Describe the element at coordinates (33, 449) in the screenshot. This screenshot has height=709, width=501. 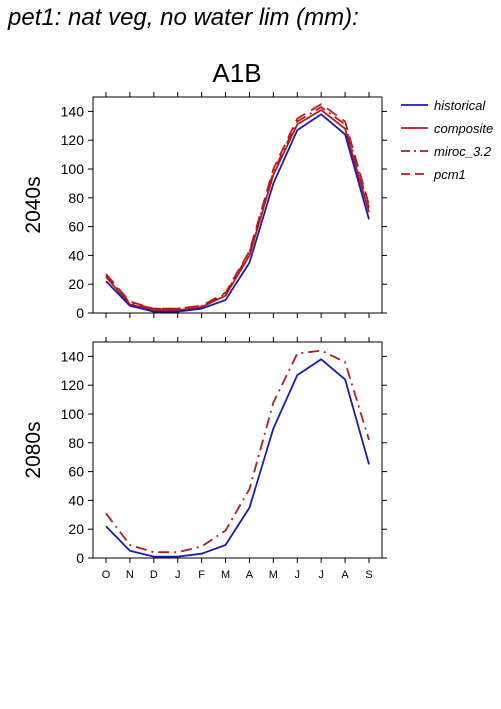
I see `y-axis-label: 2080s` at that location.